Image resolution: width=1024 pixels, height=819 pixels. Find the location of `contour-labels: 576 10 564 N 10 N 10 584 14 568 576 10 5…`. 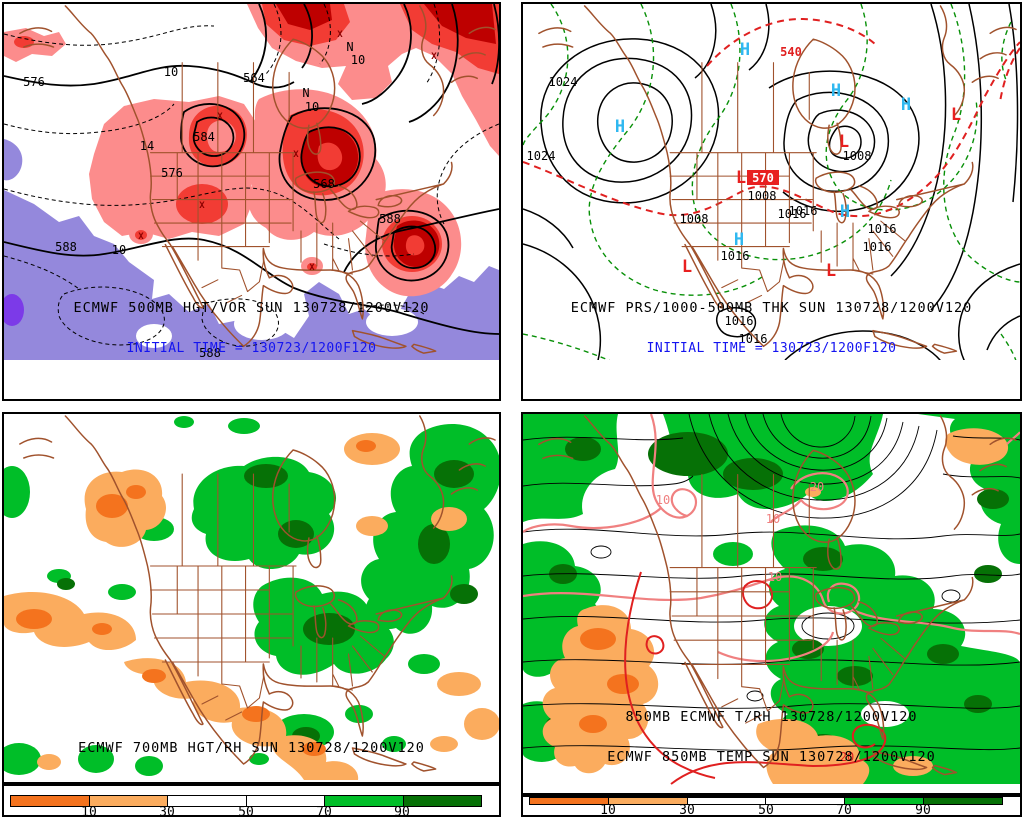

contour-labels: 576 10 564 N 10 N 10 584 14 568 576 10 5… is located at coordinates (212, 200).